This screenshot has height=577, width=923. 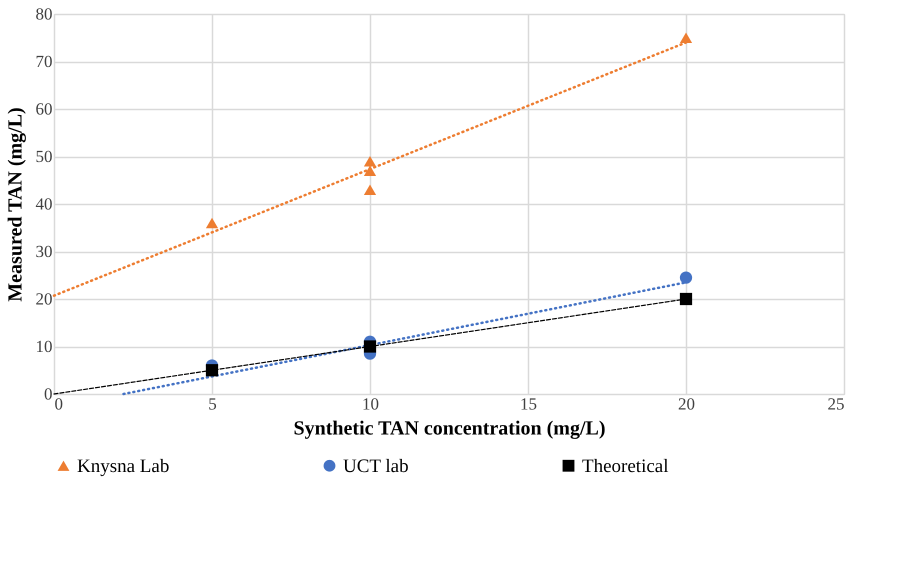 What do you see at coordinates (44, 61) in the screenshot?
I see `y-tick-label: 70` at bounding box center [44, 61].